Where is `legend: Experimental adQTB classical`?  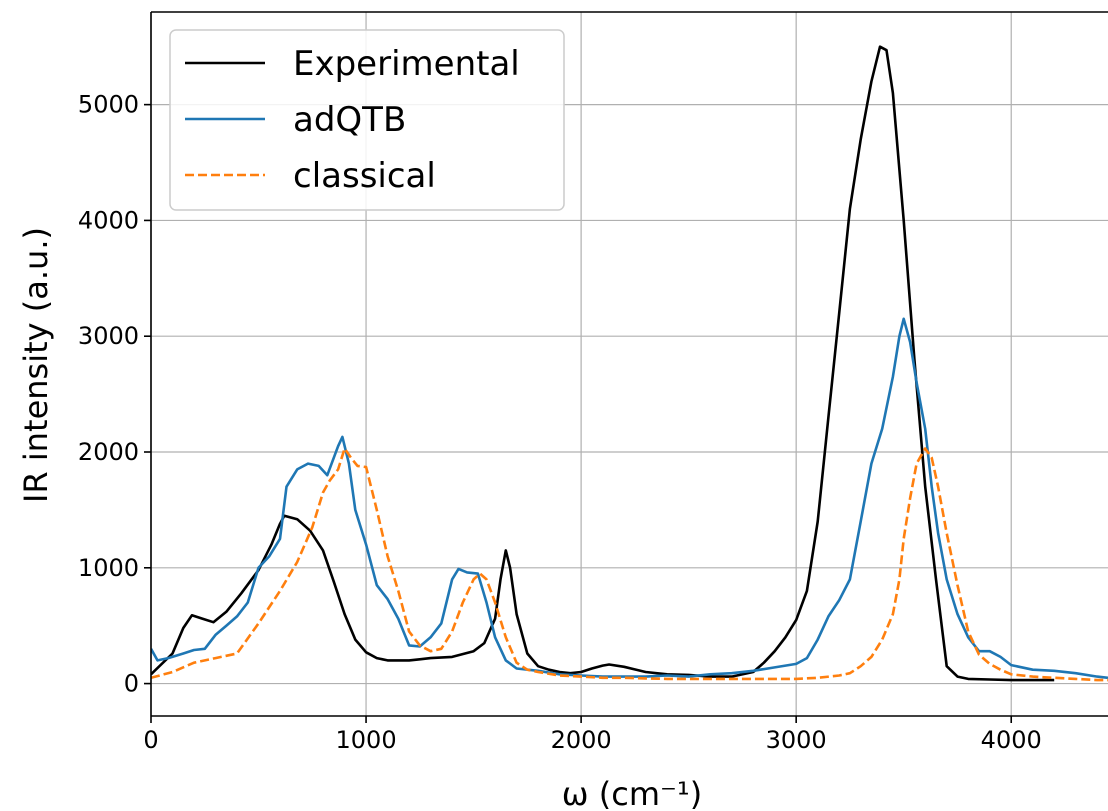
legend: Experimental adQTB classical is located at coordinates (367, 120).